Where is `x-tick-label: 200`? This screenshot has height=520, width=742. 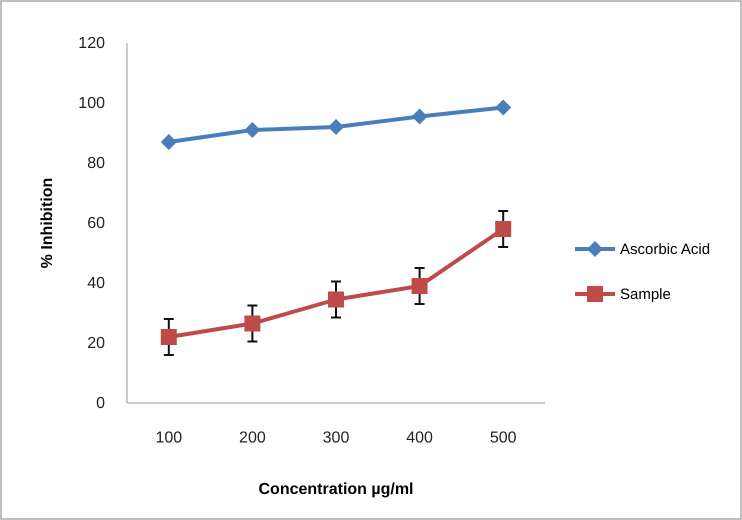
x-tick-label: 200 is located at coordinates (252, 437).